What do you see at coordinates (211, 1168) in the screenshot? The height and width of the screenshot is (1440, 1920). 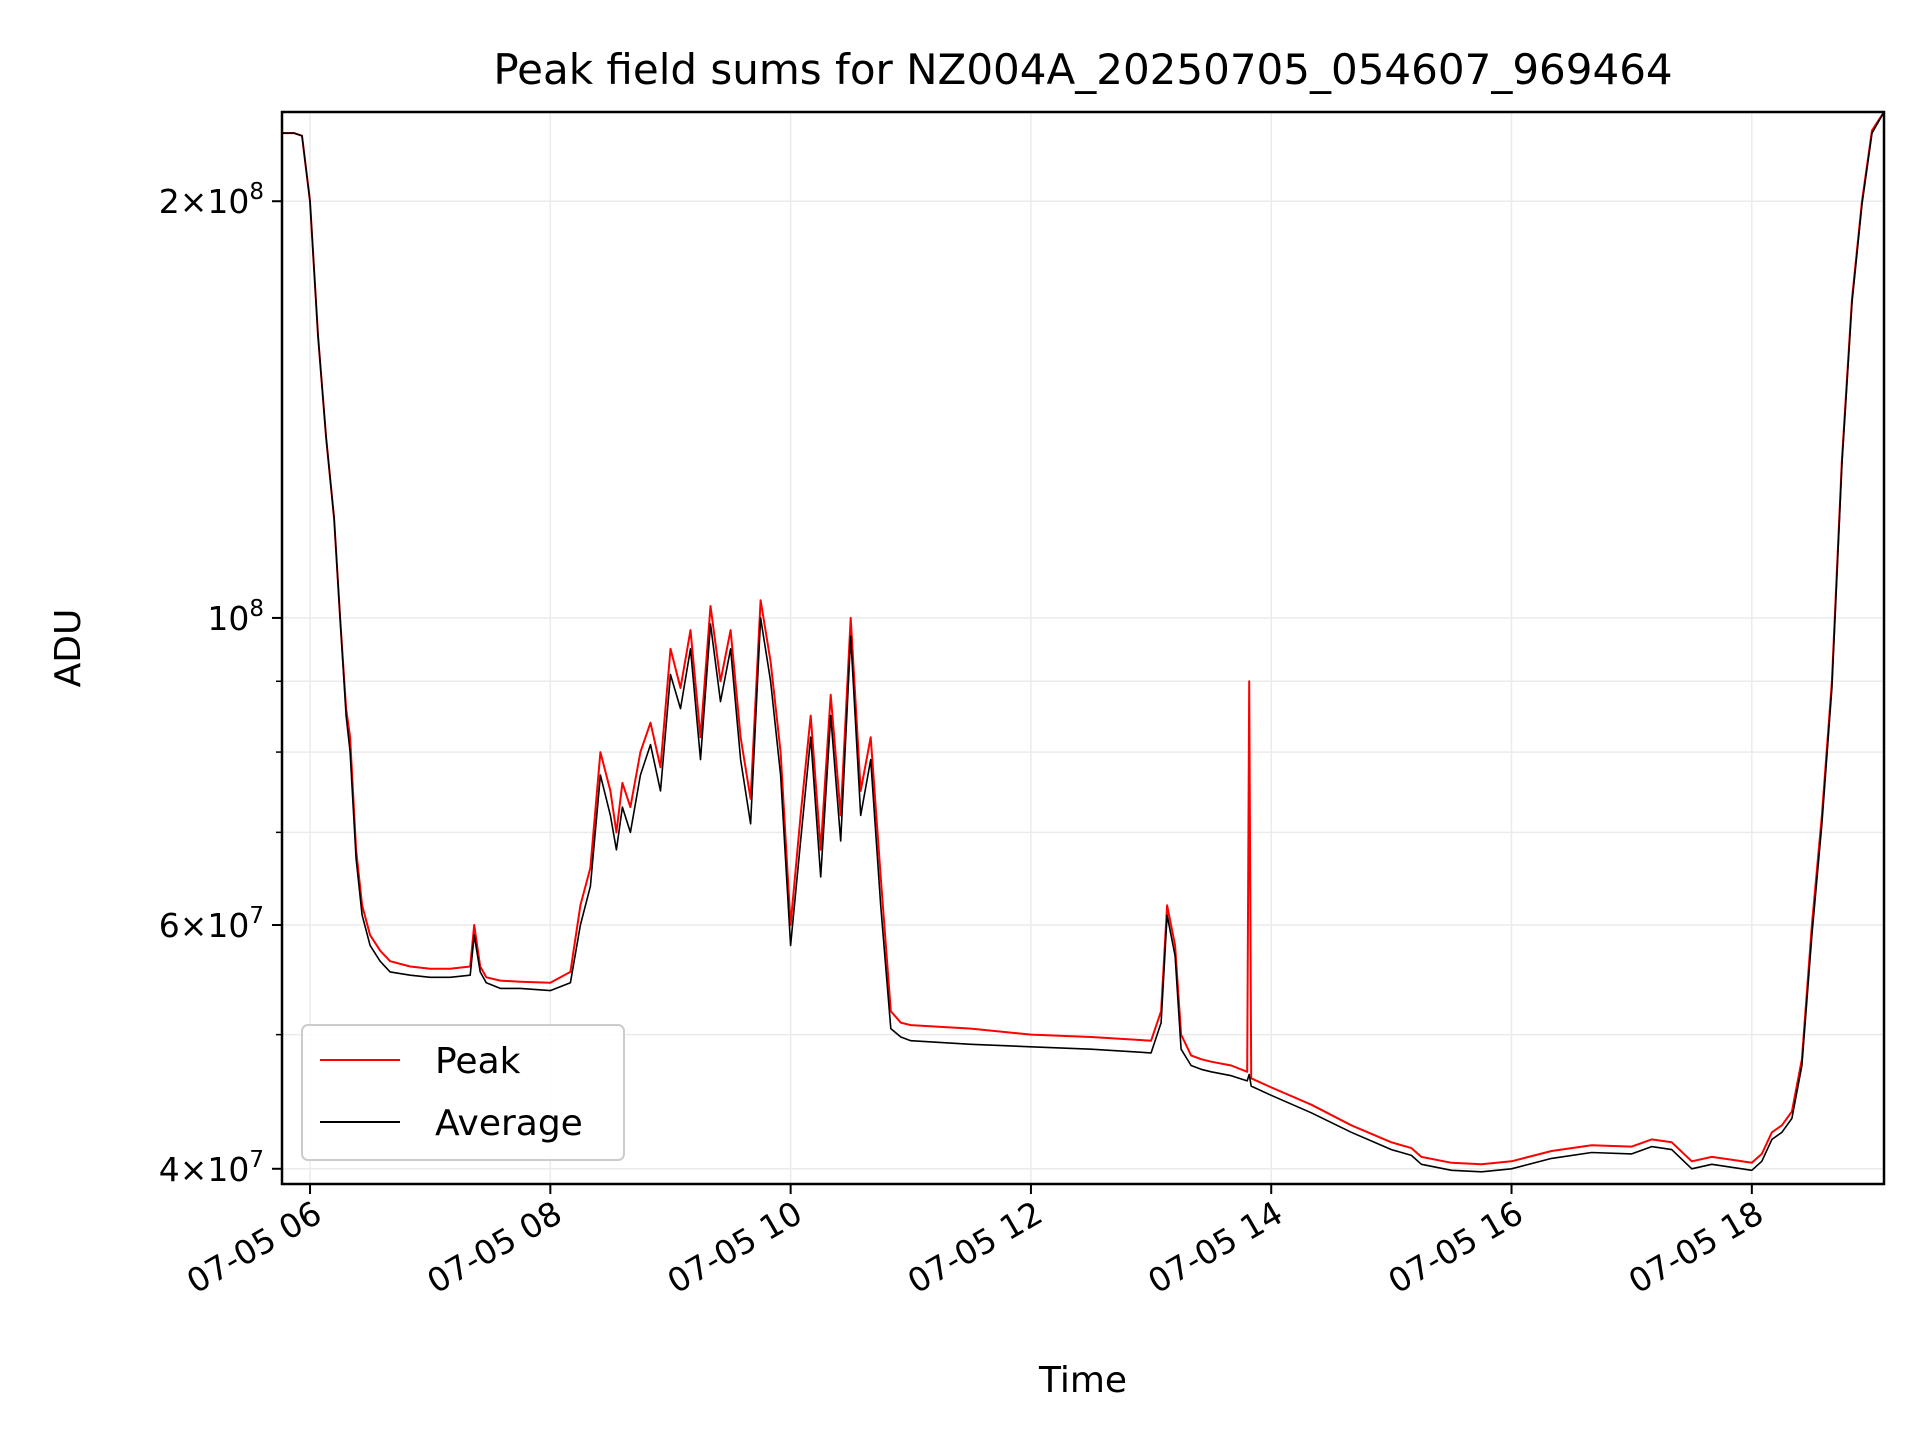 I see `y-tick-label: 4×107` at bounding box center [211, 1168].